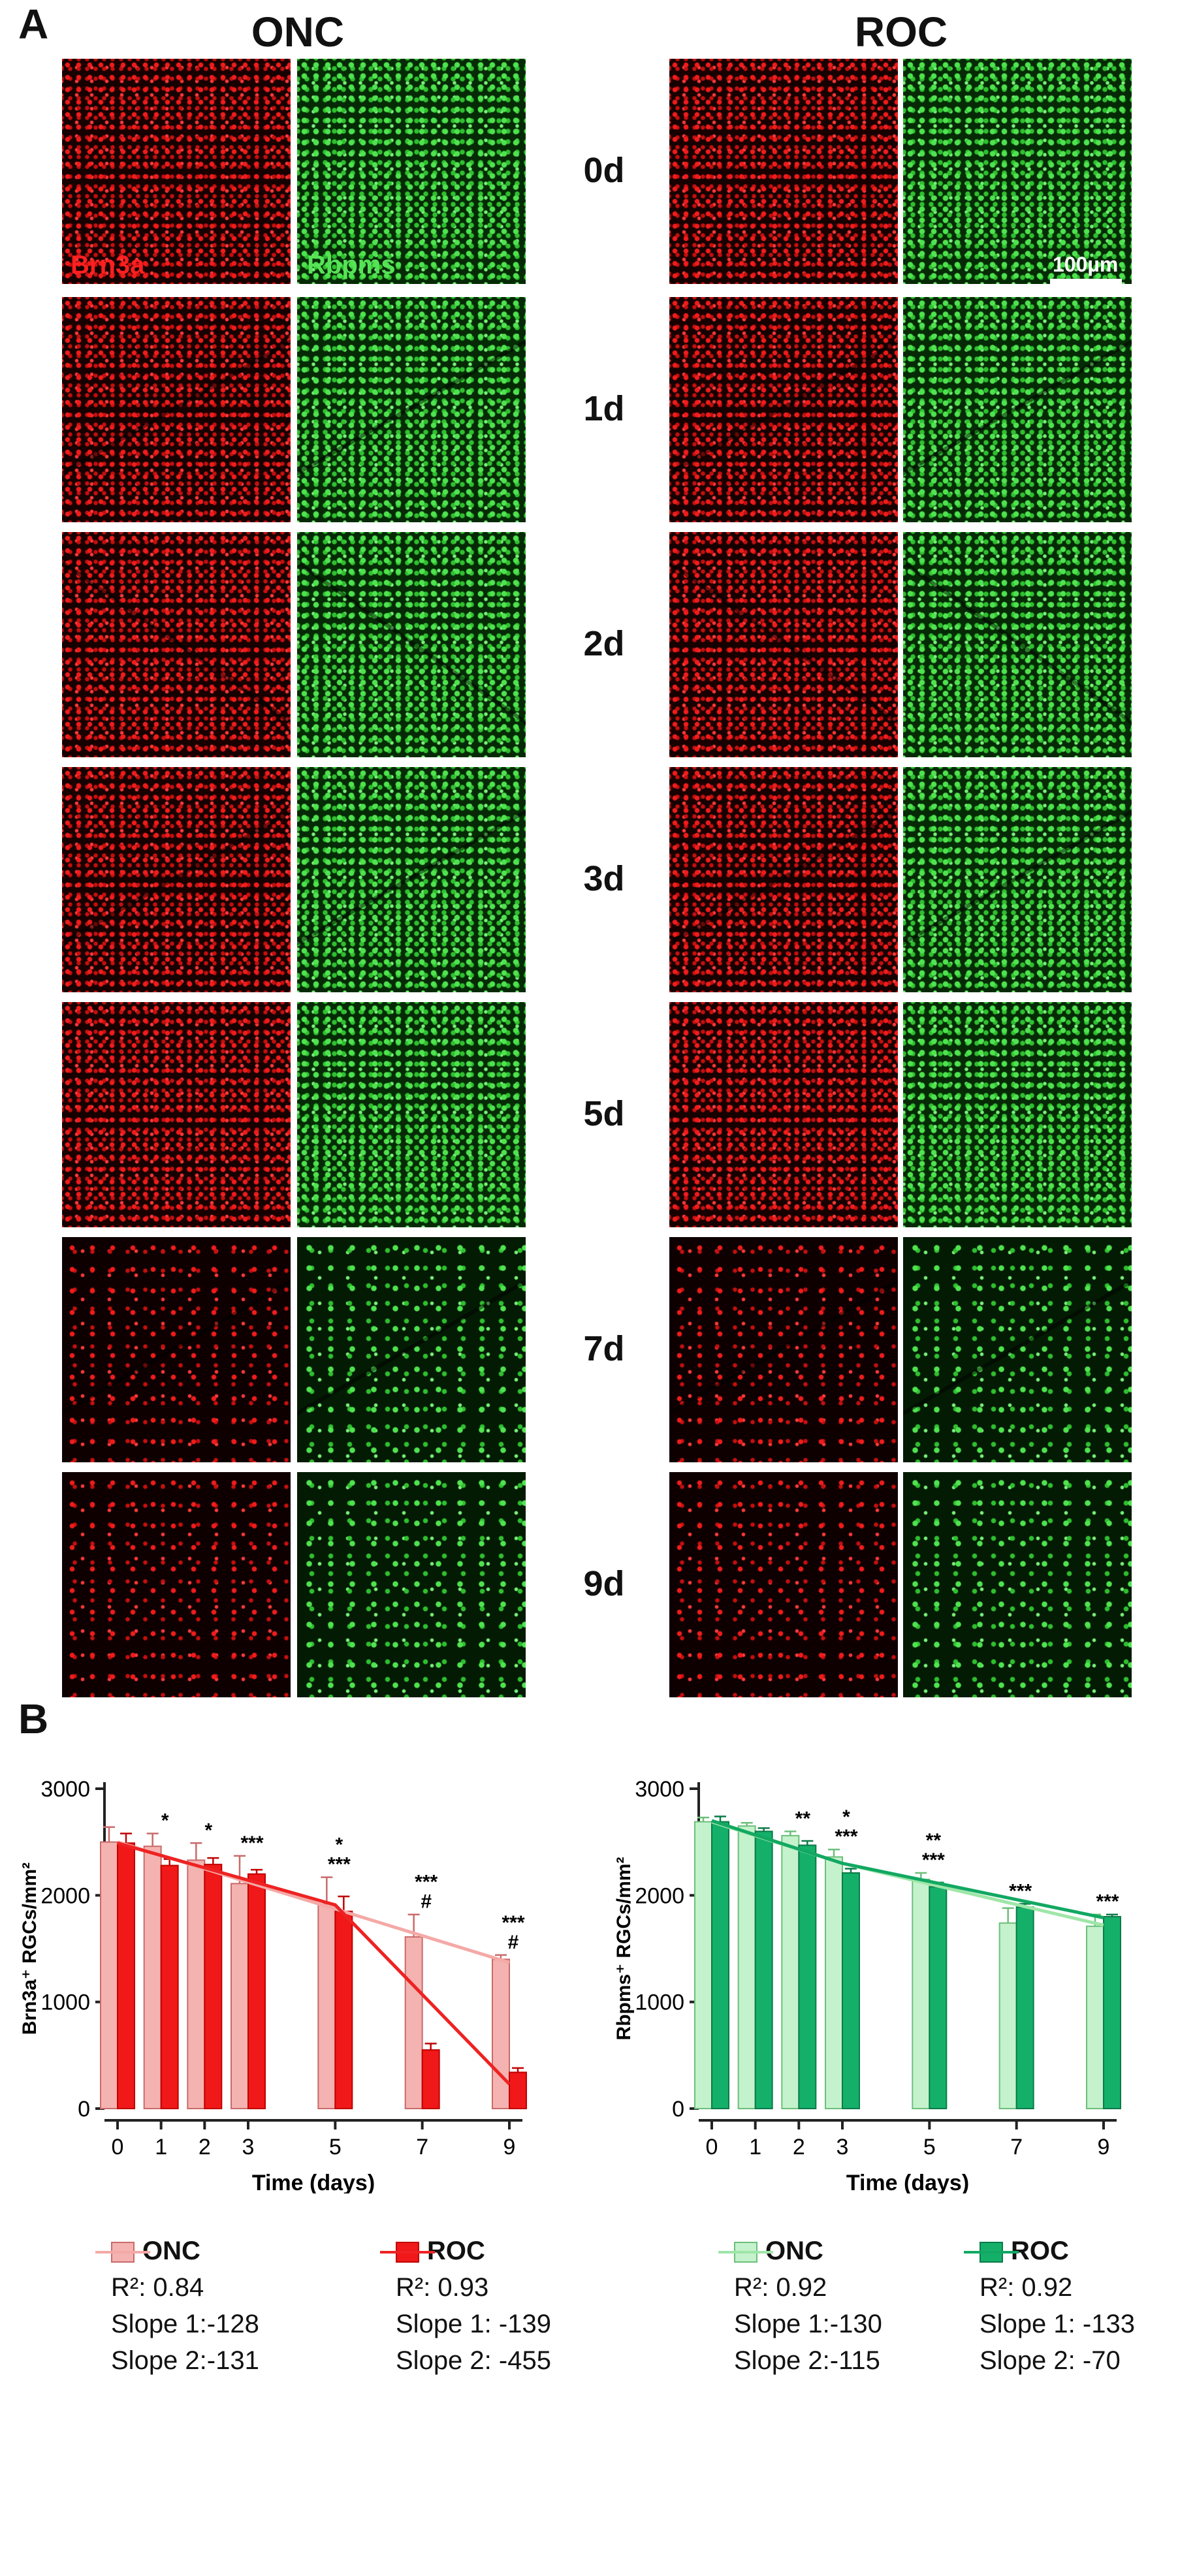  Describe the element at coordinates (412, 171) in the screenshot. I see `micrograph-onc-rbpms-0d` at that location.